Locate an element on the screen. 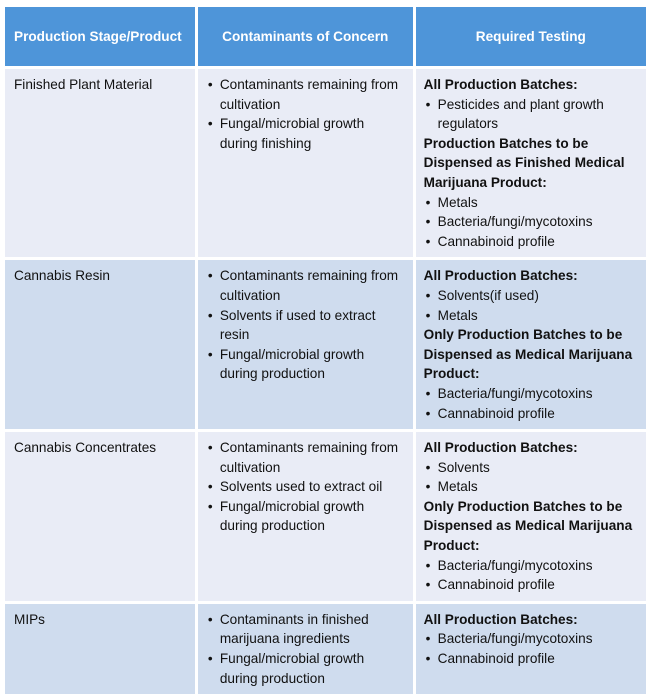 The height and width of the screenshot is (697, 649). contaminant-item: Solvents if used to extract resin is located at coordinates (305, 325).